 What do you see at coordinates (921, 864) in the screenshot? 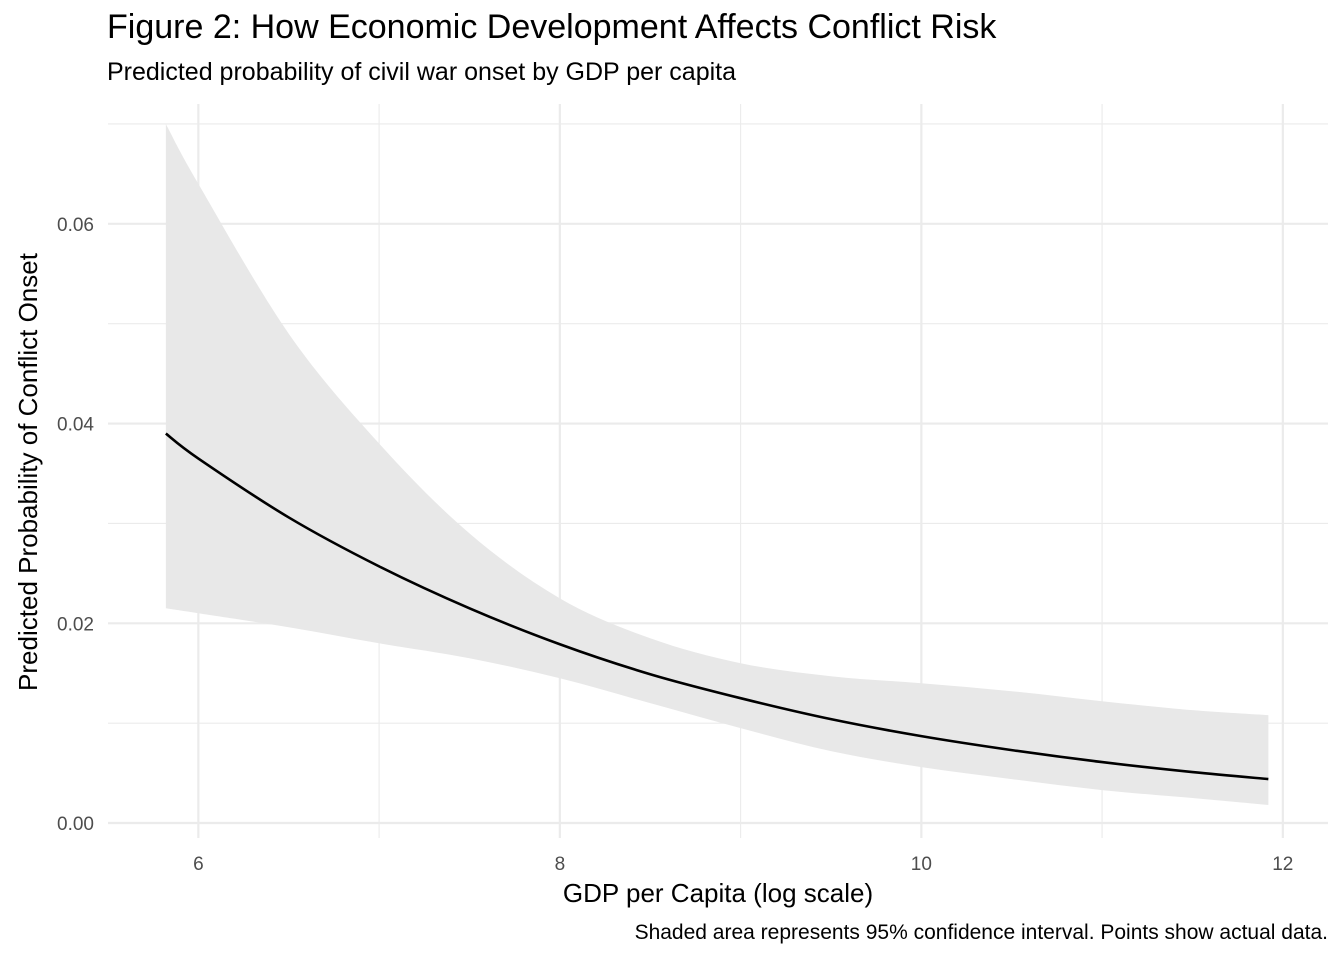
I see `x-tick-label: 10` at bounding box center [921, 864].